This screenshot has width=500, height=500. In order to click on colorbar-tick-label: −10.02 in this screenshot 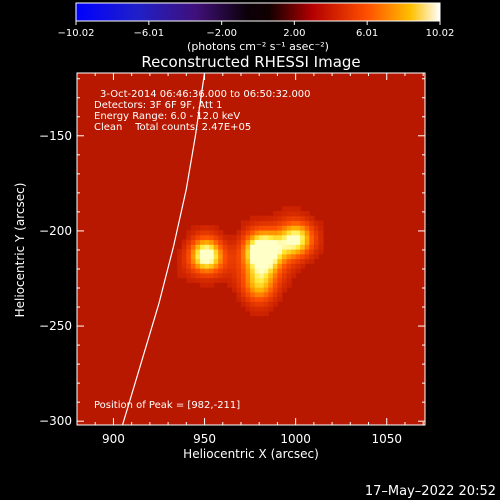, I will do `click(75, 33)`.